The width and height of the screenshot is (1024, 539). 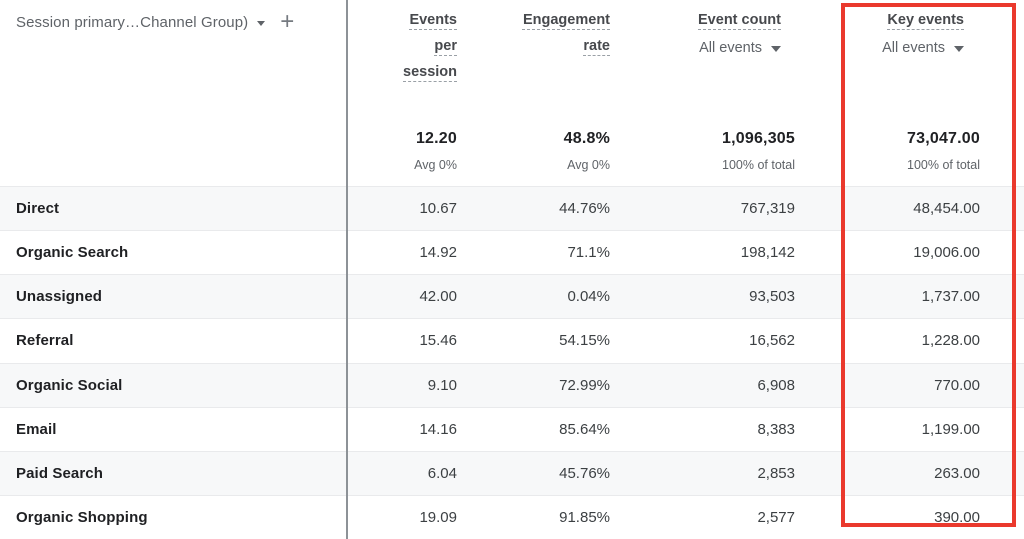 I want to click on cell-key-events: 1,228.00, so click(x=950, y=341).